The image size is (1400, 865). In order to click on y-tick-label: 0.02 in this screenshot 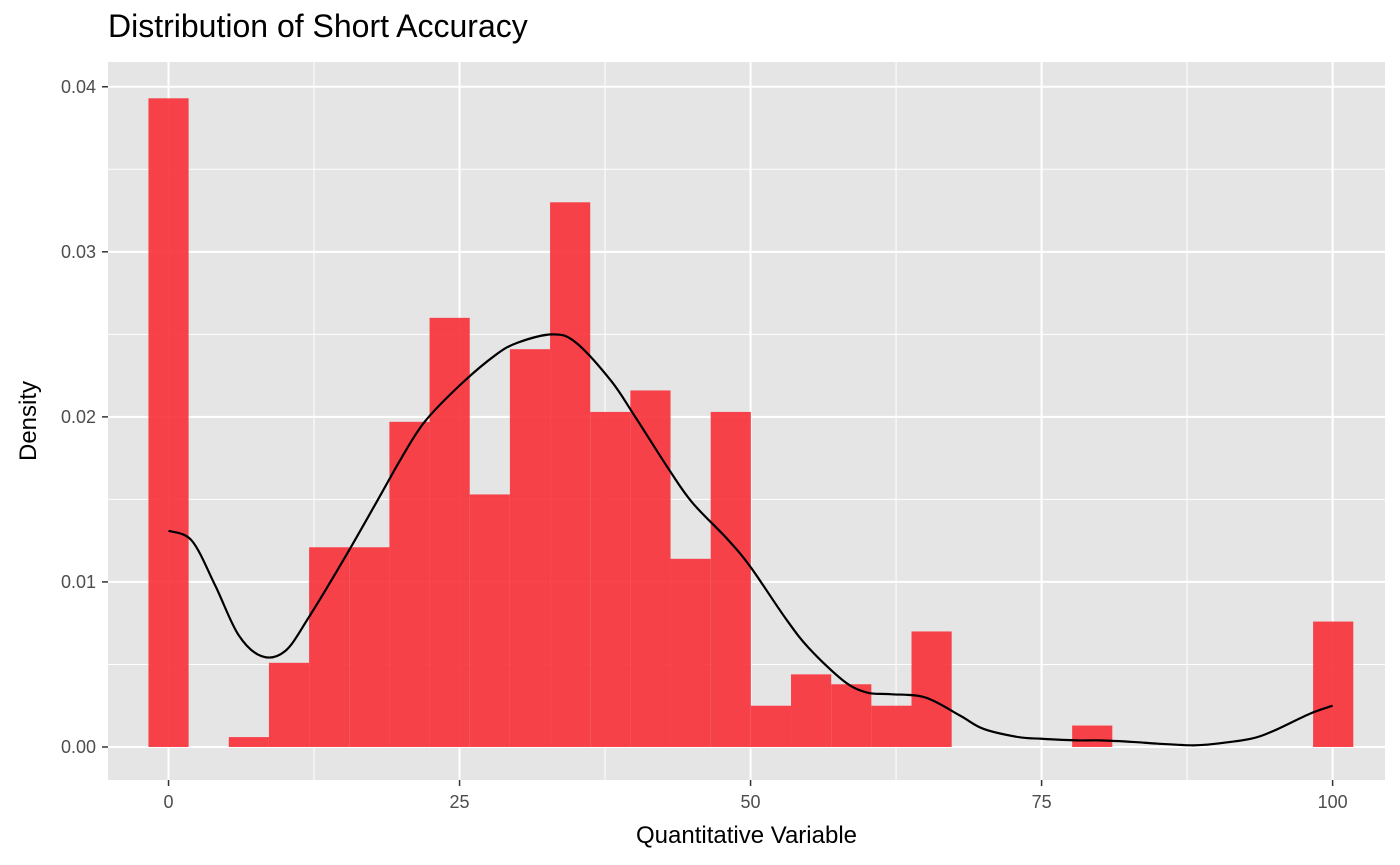, I will do `click(78, 417)`.